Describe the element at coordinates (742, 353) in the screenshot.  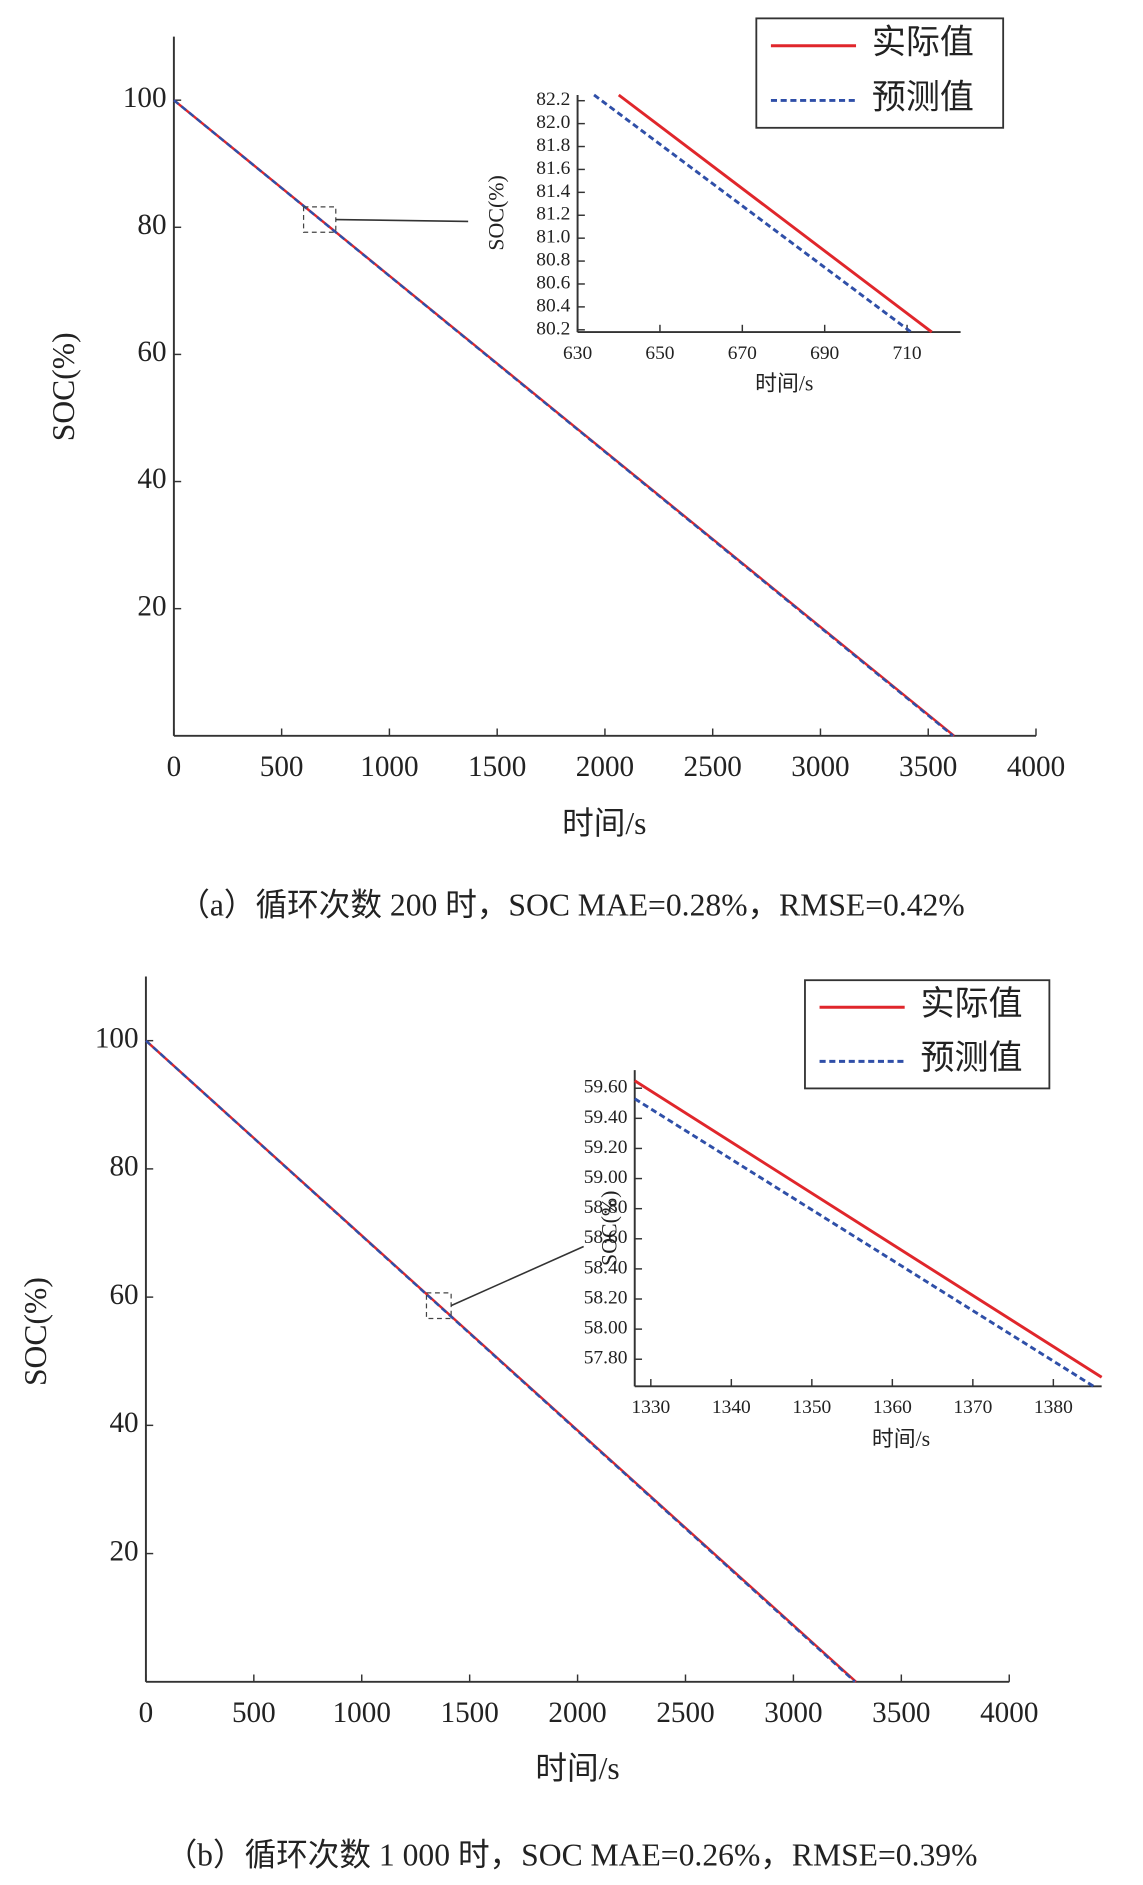
I see `x-tick-label: 670` at that location.